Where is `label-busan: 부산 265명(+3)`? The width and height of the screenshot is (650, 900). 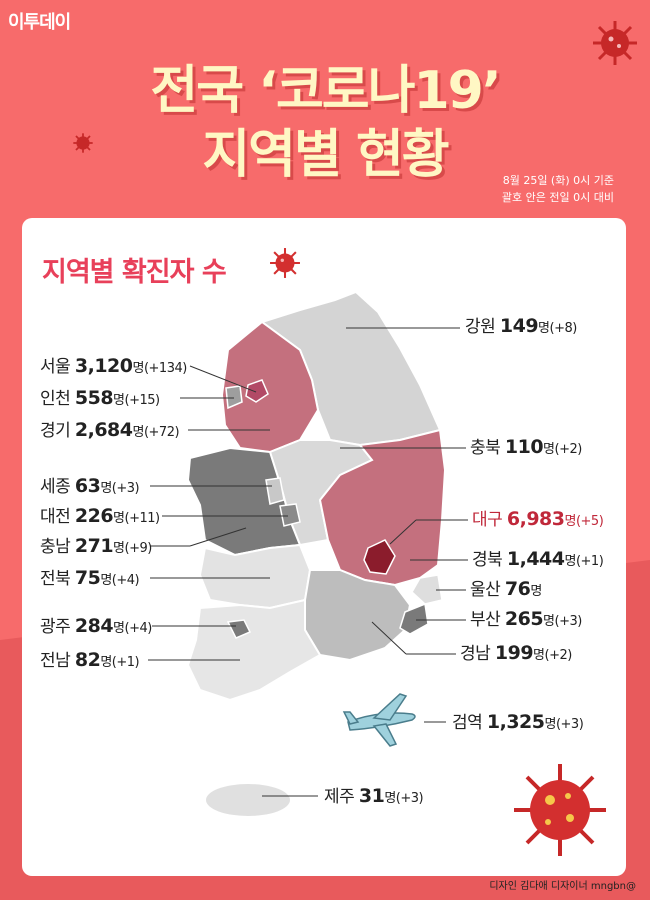 label-busan: 부산 265명(+3) is located at coordinates (526, 619).